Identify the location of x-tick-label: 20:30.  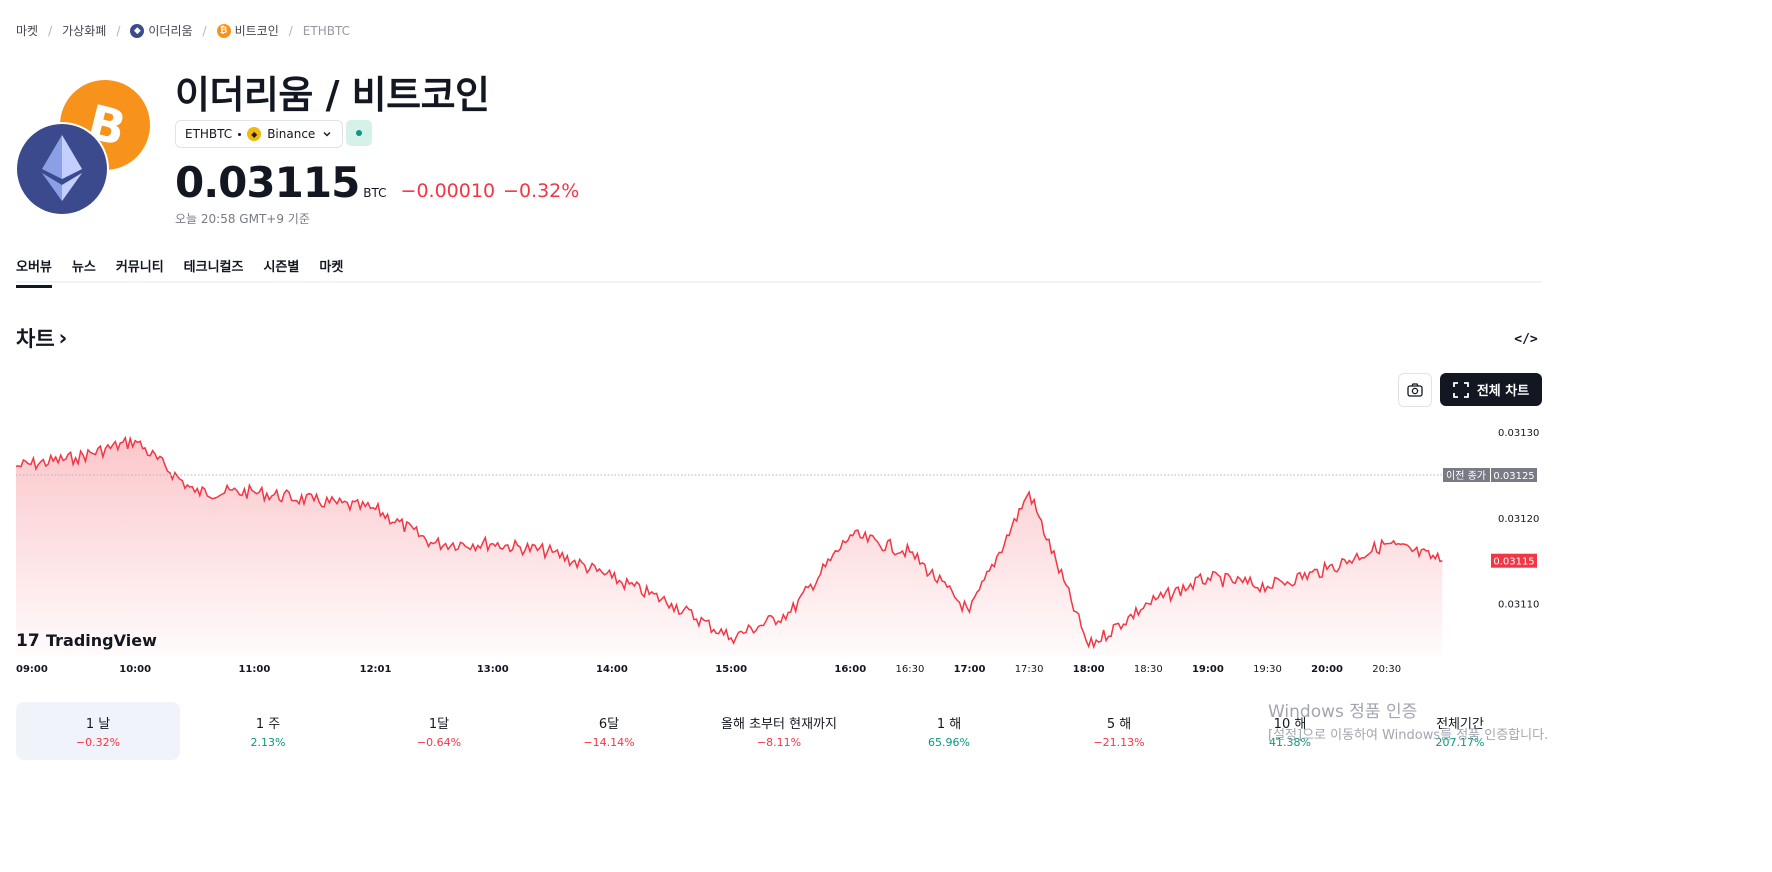
(1386, 669).